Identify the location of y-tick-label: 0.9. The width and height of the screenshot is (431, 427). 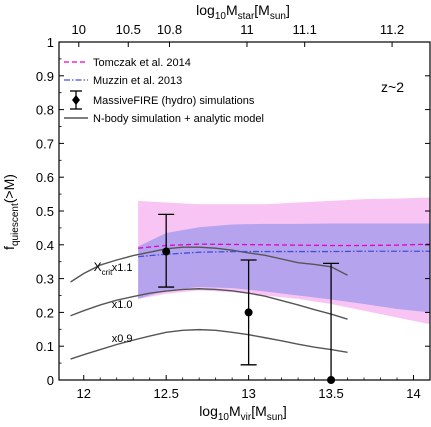
(45, 76).